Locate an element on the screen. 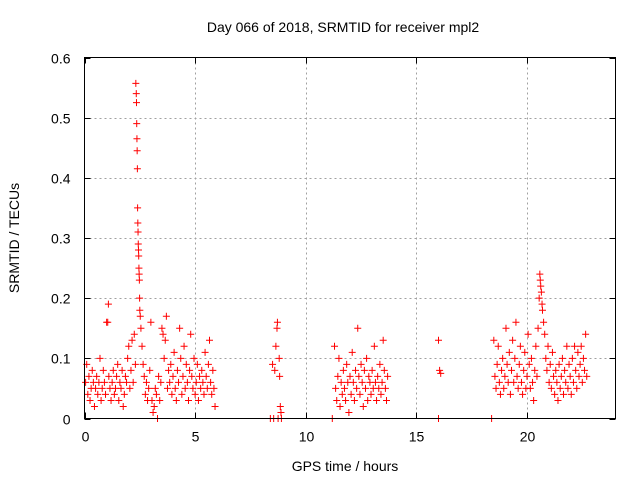  x-tick-label: 10 is located at coordinates (307, 437).